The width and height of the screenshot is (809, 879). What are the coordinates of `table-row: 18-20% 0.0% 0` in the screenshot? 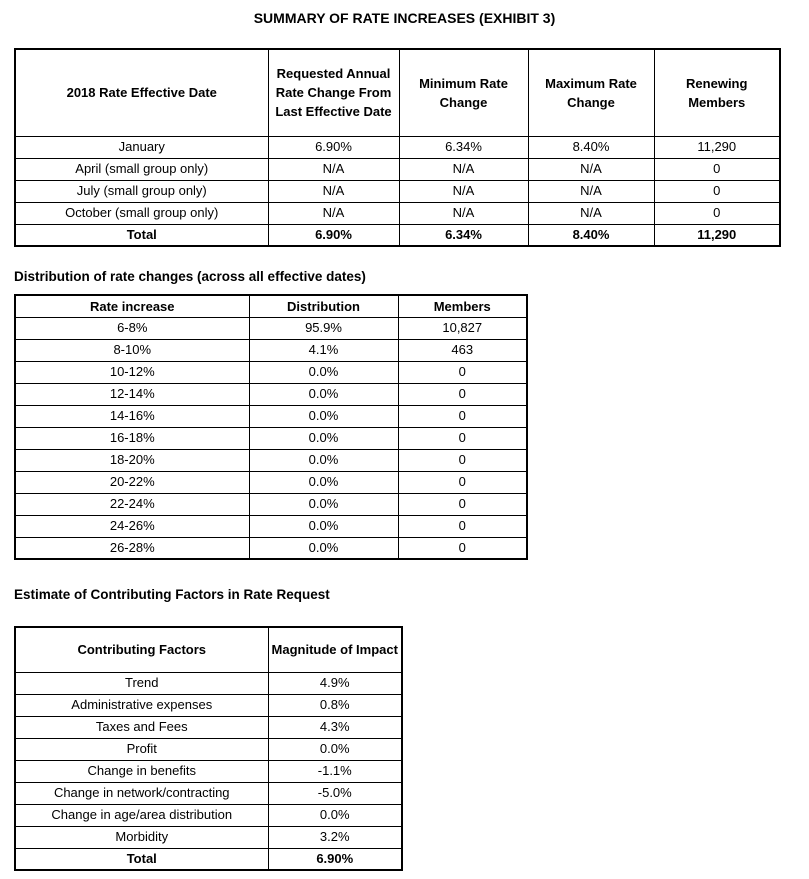 It's located at (271, 460).